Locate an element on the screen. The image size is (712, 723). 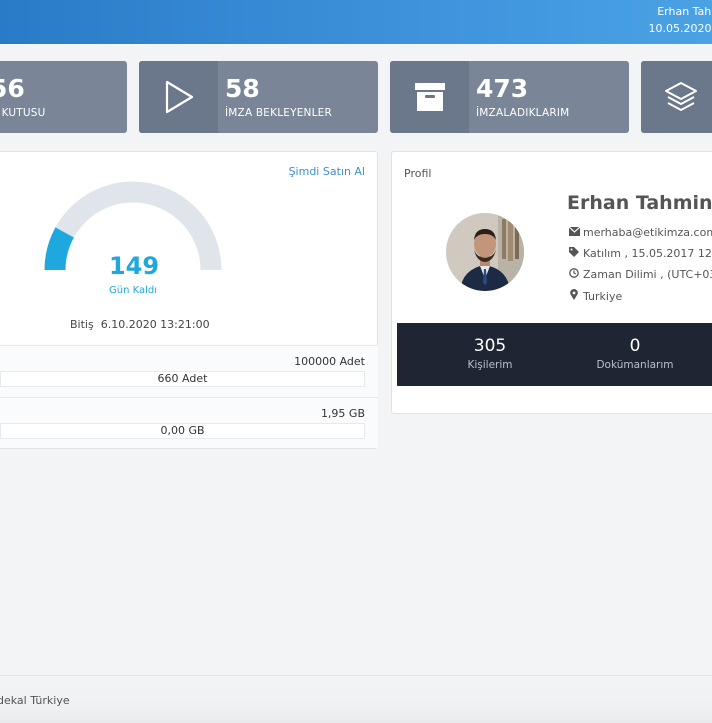
layers-icon is located at coordinates (676, 97).